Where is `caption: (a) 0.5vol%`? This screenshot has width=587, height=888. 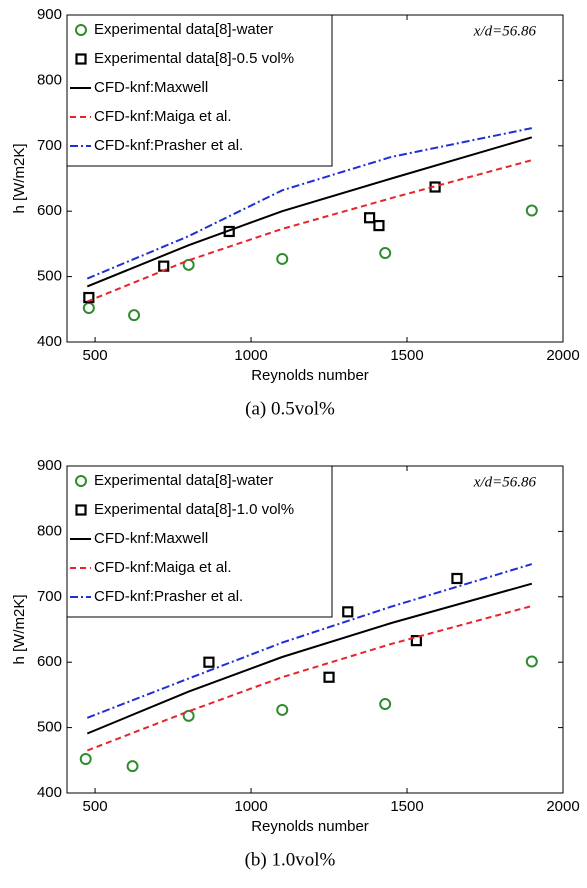
caption: (a) 0.5vol% is located at coordinates (290, 408).